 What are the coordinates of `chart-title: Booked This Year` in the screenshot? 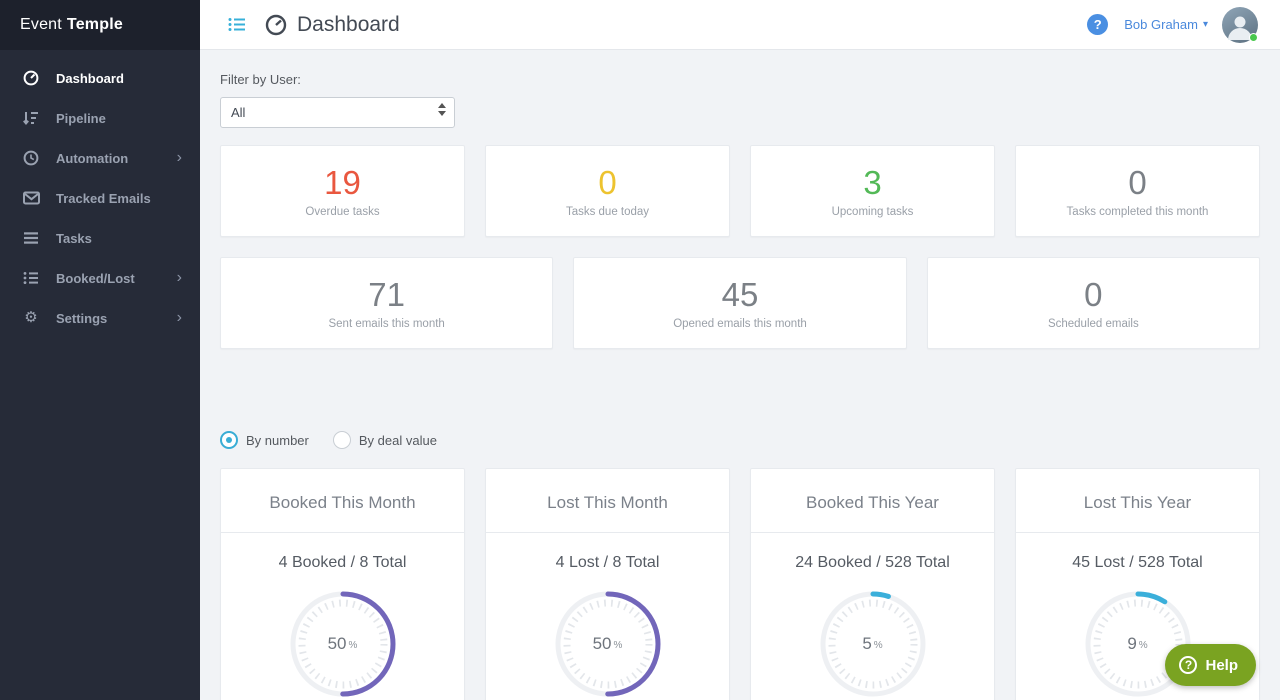 It's located at (872, 501).